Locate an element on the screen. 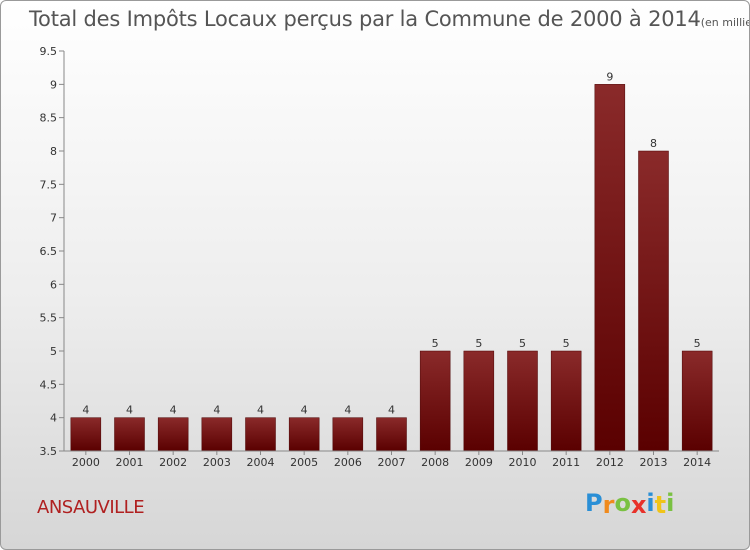  proxiti-logo: Proxiti is located at coordinates (629, 503).